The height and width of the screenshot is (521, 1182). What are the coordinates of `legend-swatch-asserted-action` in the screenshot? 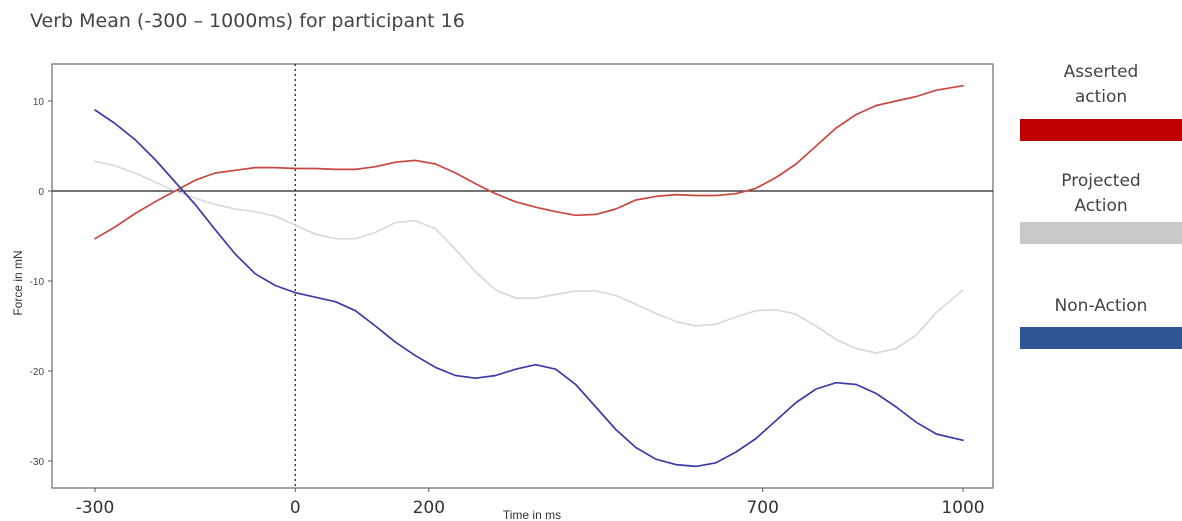 It's located at (1101, 130).